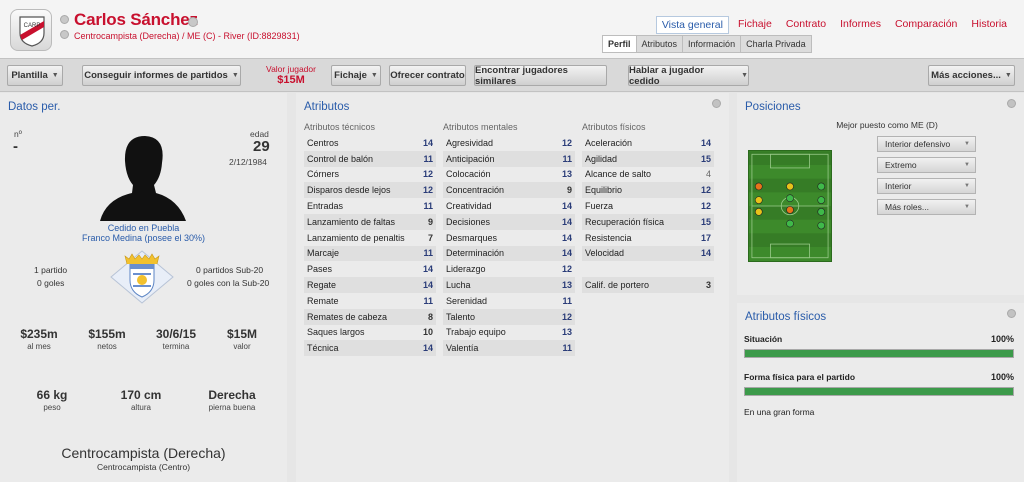 Image resolution: width=1024 pixels, height=482 pixels. Describe the element at coordinates (370, 316) in the screenshot. I see `attribute-row: Remates de cabeza 8` at that location.